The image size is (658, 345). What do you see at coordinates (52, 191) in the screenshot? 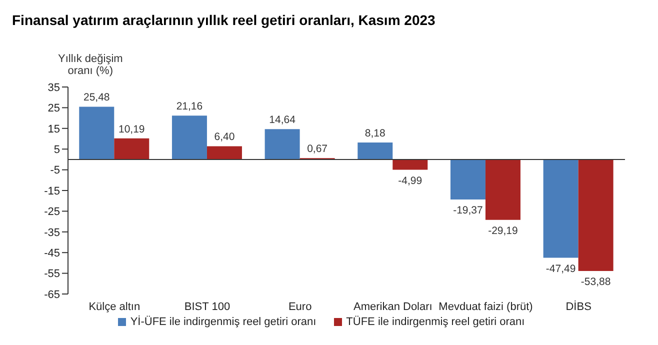
I see `y-tick-label: -15` at bounding box center [52, 191].